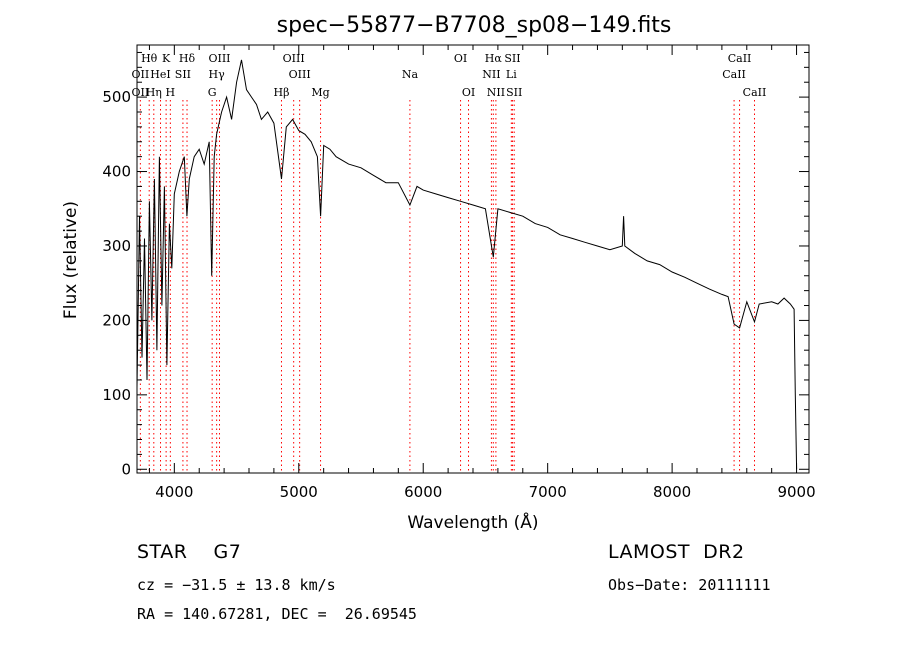 Image resolution: width=900 pixels, height=650 pixels. What do you see at coordinates (320, 92) in the screenshot?
I see `line-label: Mg` at bounding box center [320, 92].